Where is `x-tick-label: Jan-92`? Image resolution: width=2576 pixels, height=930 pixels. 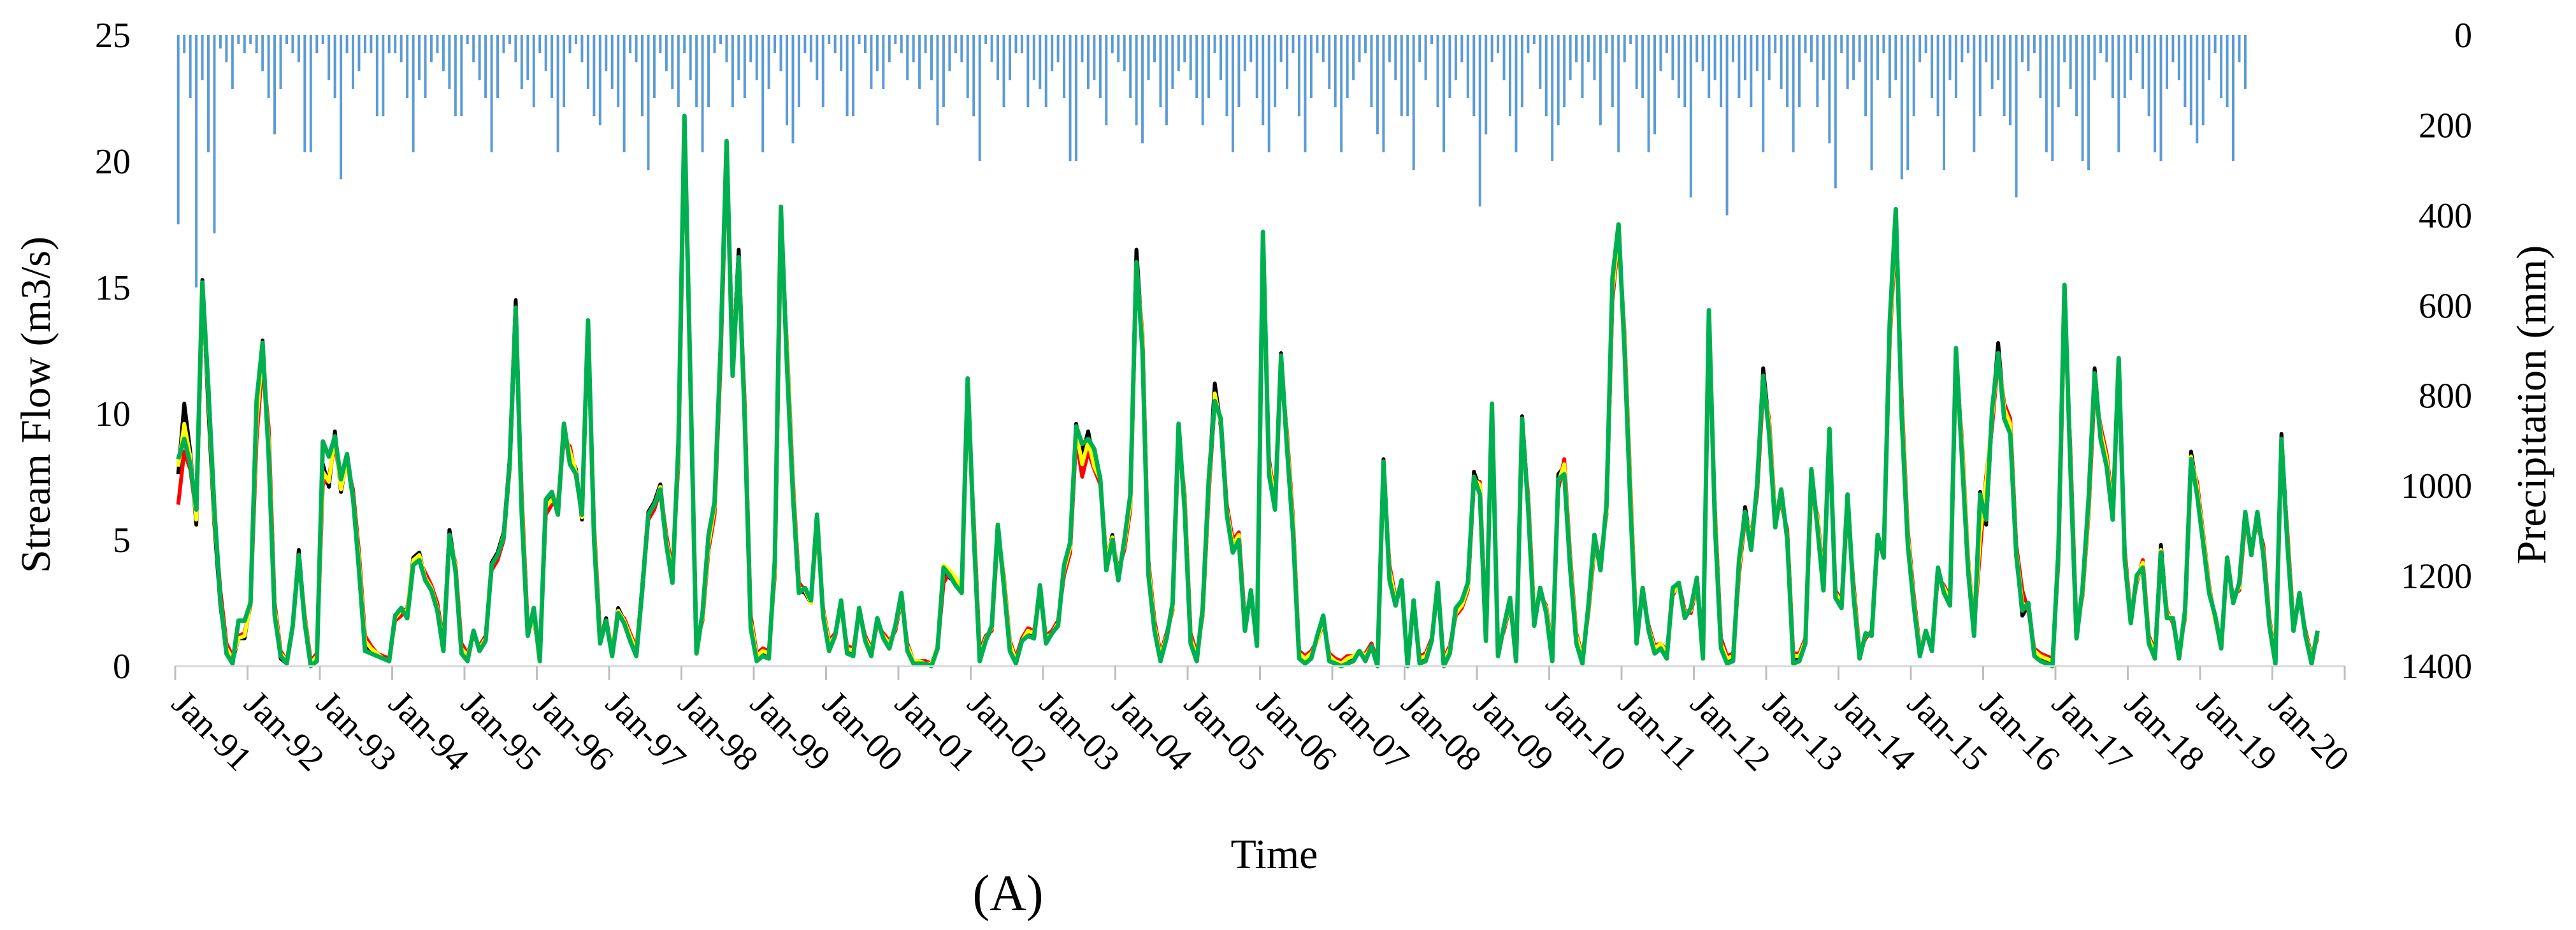
x-tick-label: Jan-92 is located at coordinates (283, 730).